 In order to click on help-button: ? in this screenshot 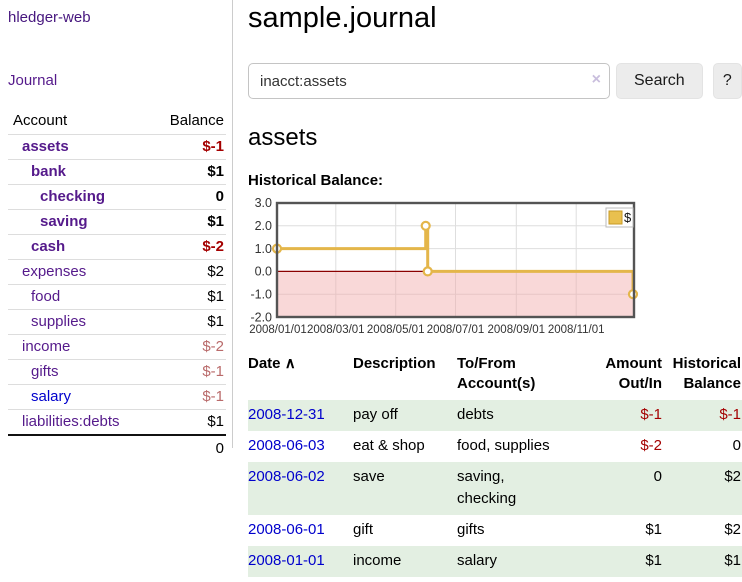, I will do `click(727, 81)`.